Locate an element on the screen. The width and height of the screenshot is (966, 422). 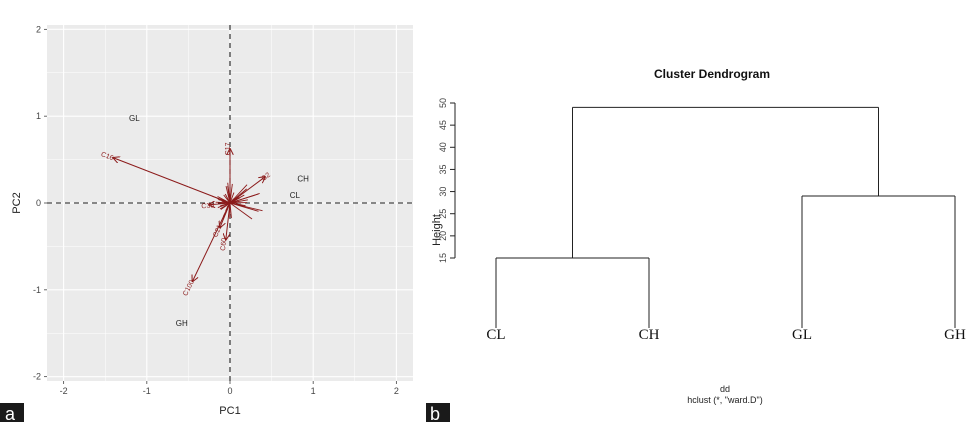
x-tick-label: 1 is located at coordinates (313, 391).